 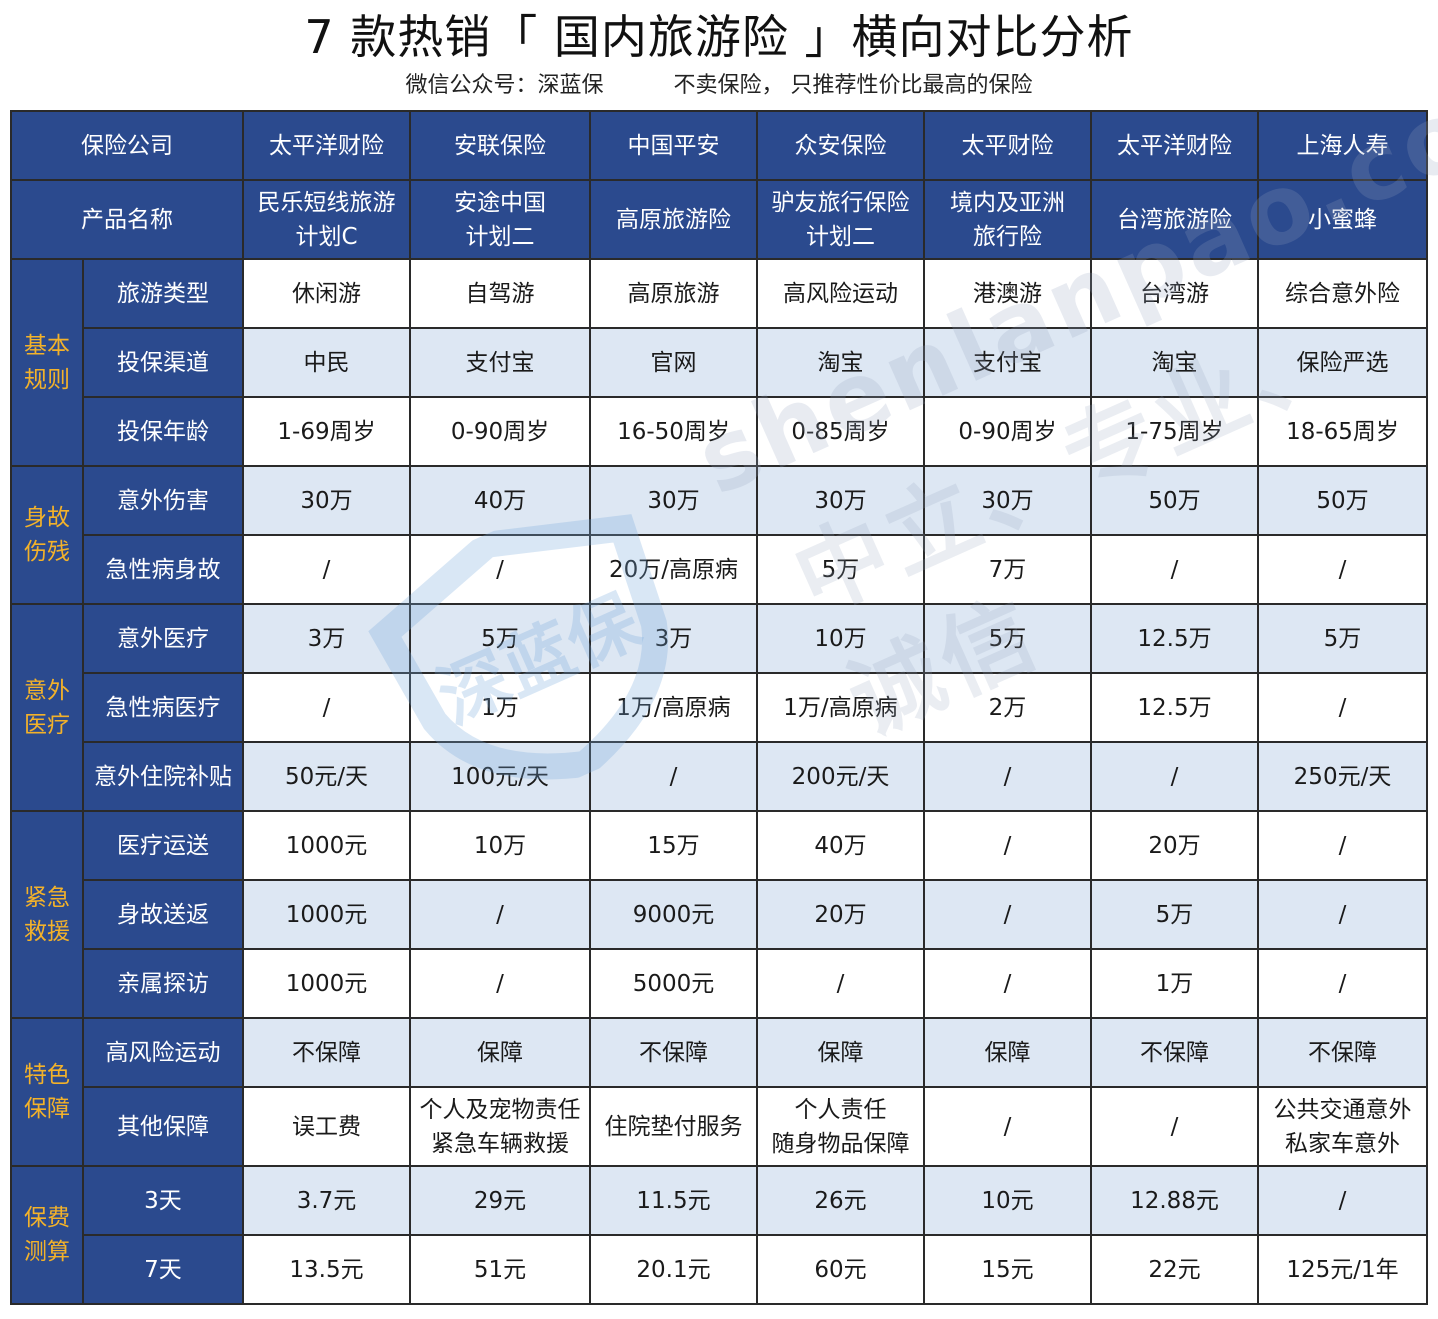 What do you see at coordinates (163, 845) in the screenshot?
I see `row-label: 医疗运送` at bounding box center [163, 845].